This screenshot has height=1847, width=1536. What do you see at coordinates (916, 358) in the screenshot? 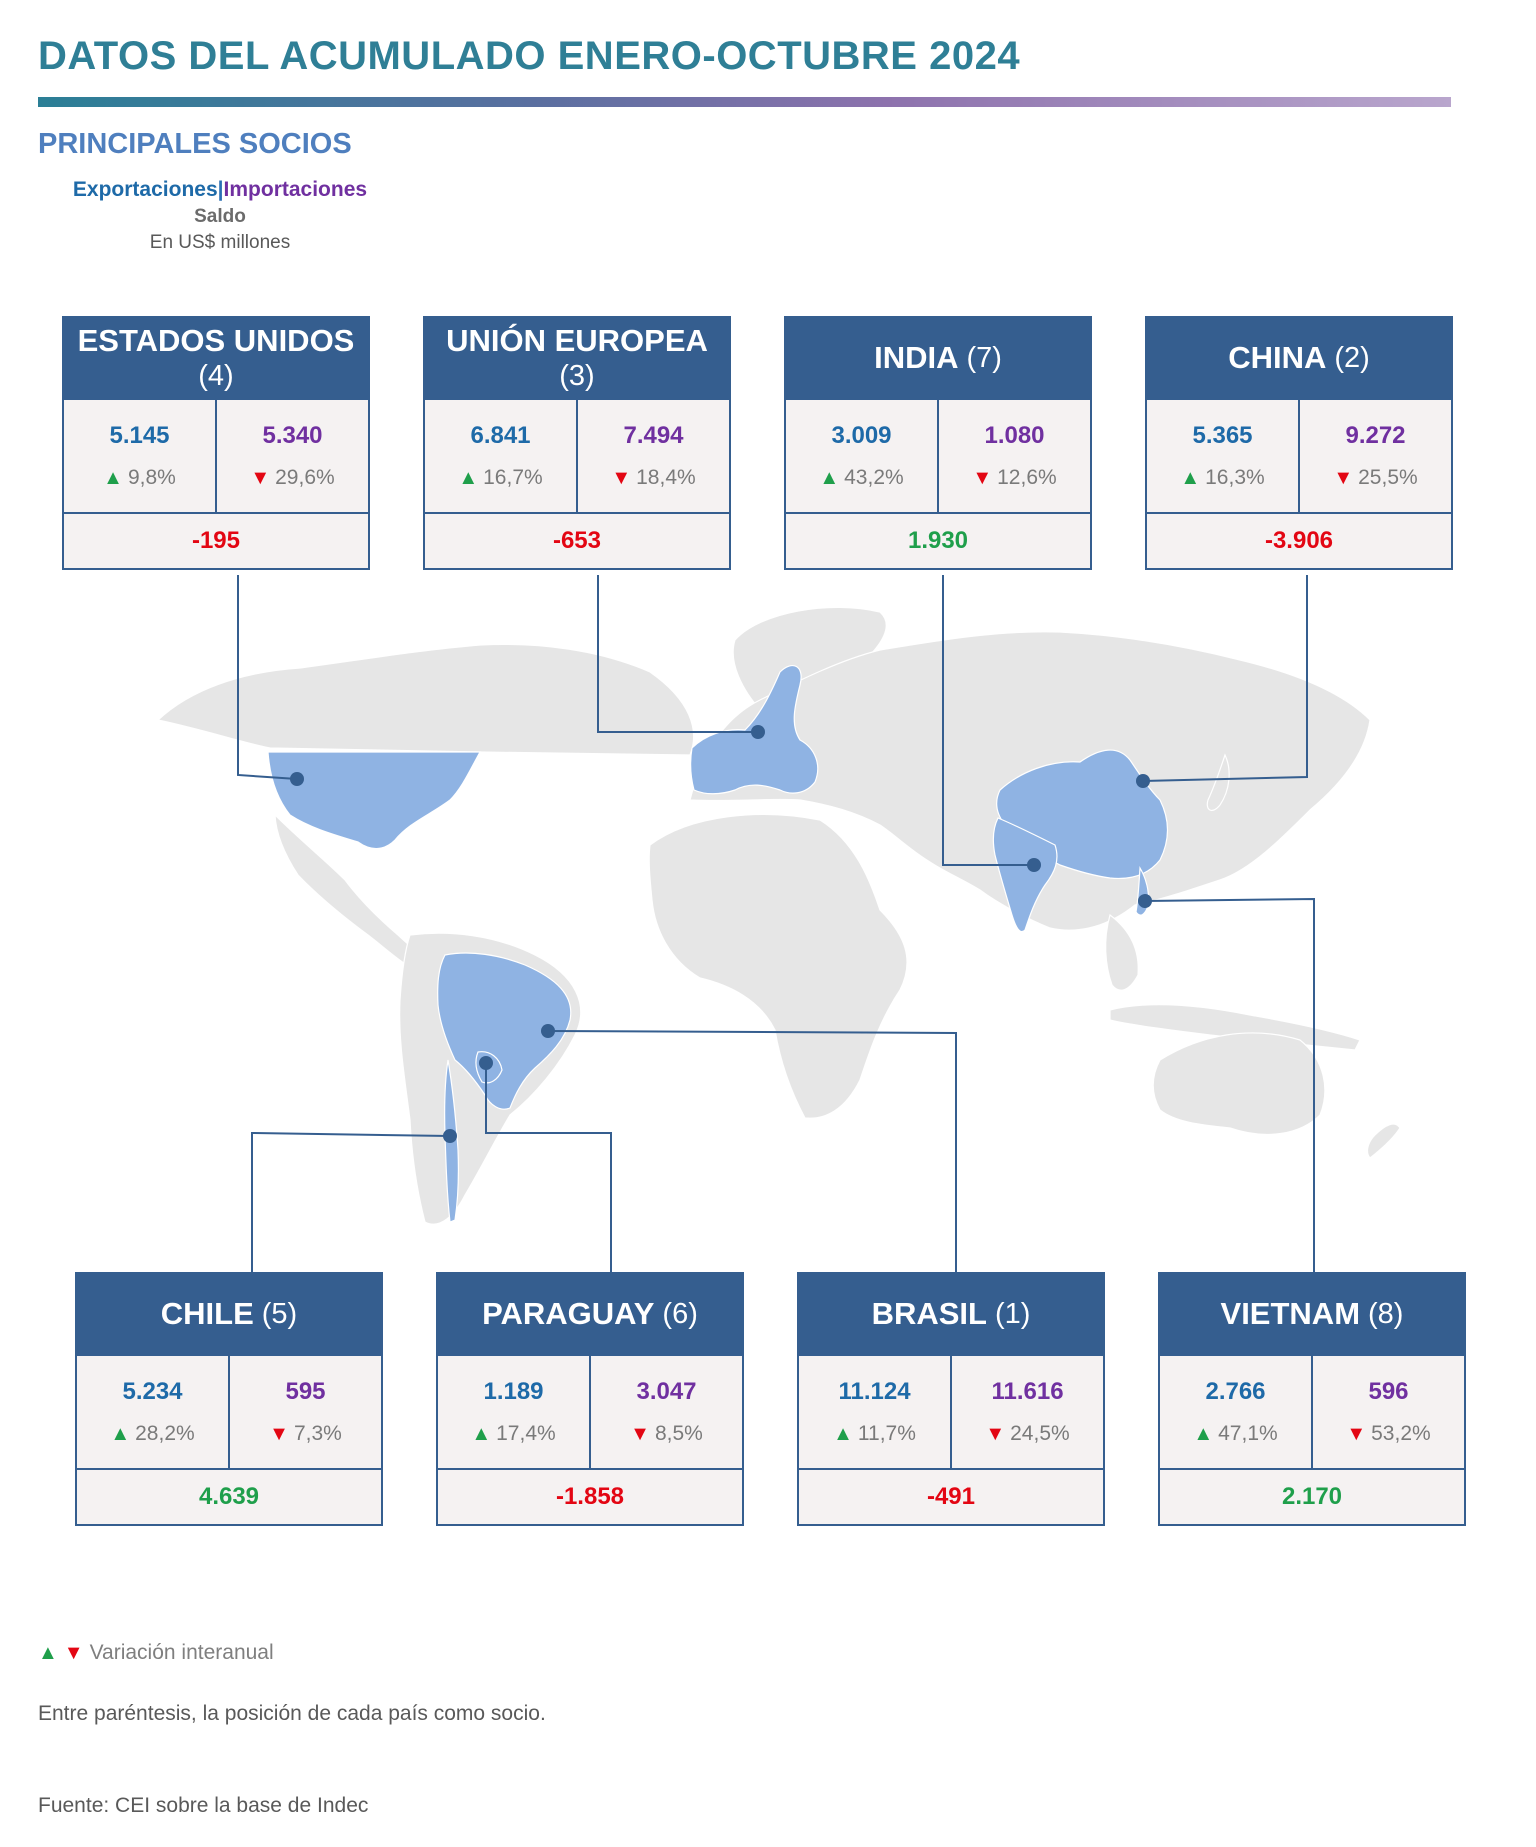
I see `partner-name: INDIA` at bounding box center [916, 358].